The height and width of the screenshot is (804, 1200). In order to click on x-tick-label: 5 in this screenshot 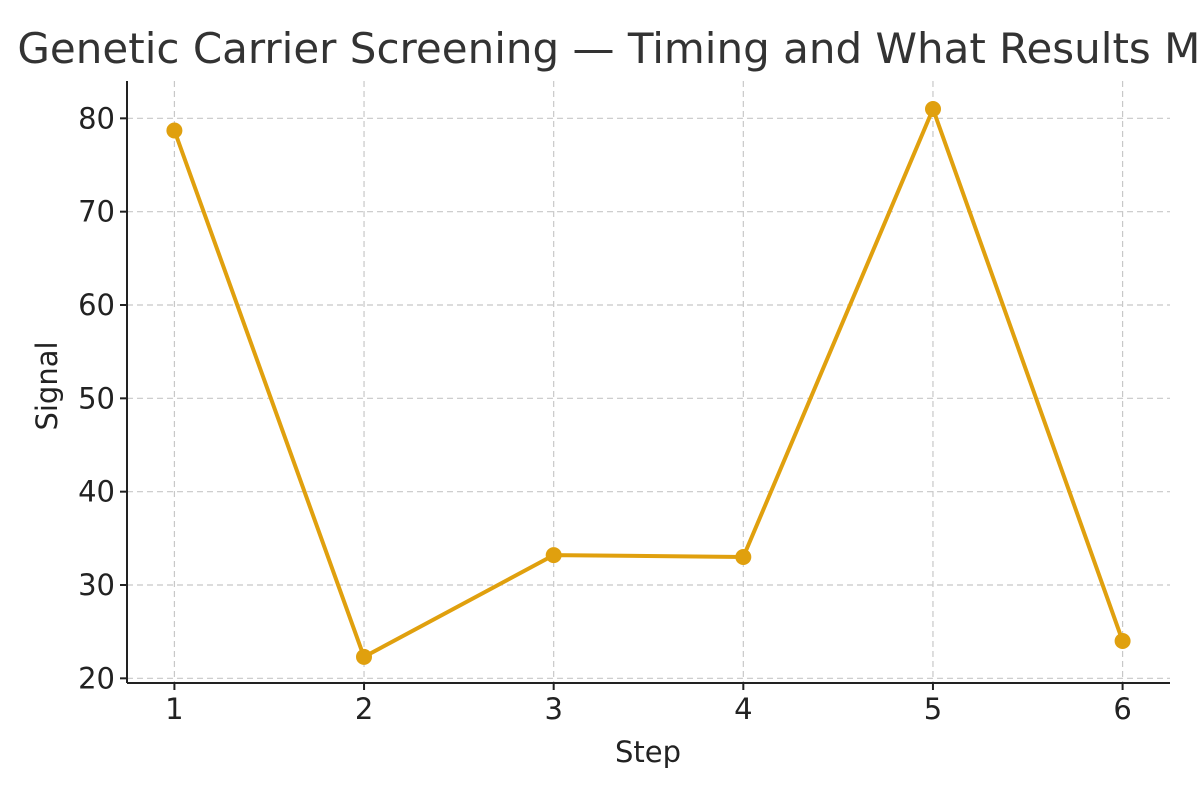, I will do `click(933, 709)`.